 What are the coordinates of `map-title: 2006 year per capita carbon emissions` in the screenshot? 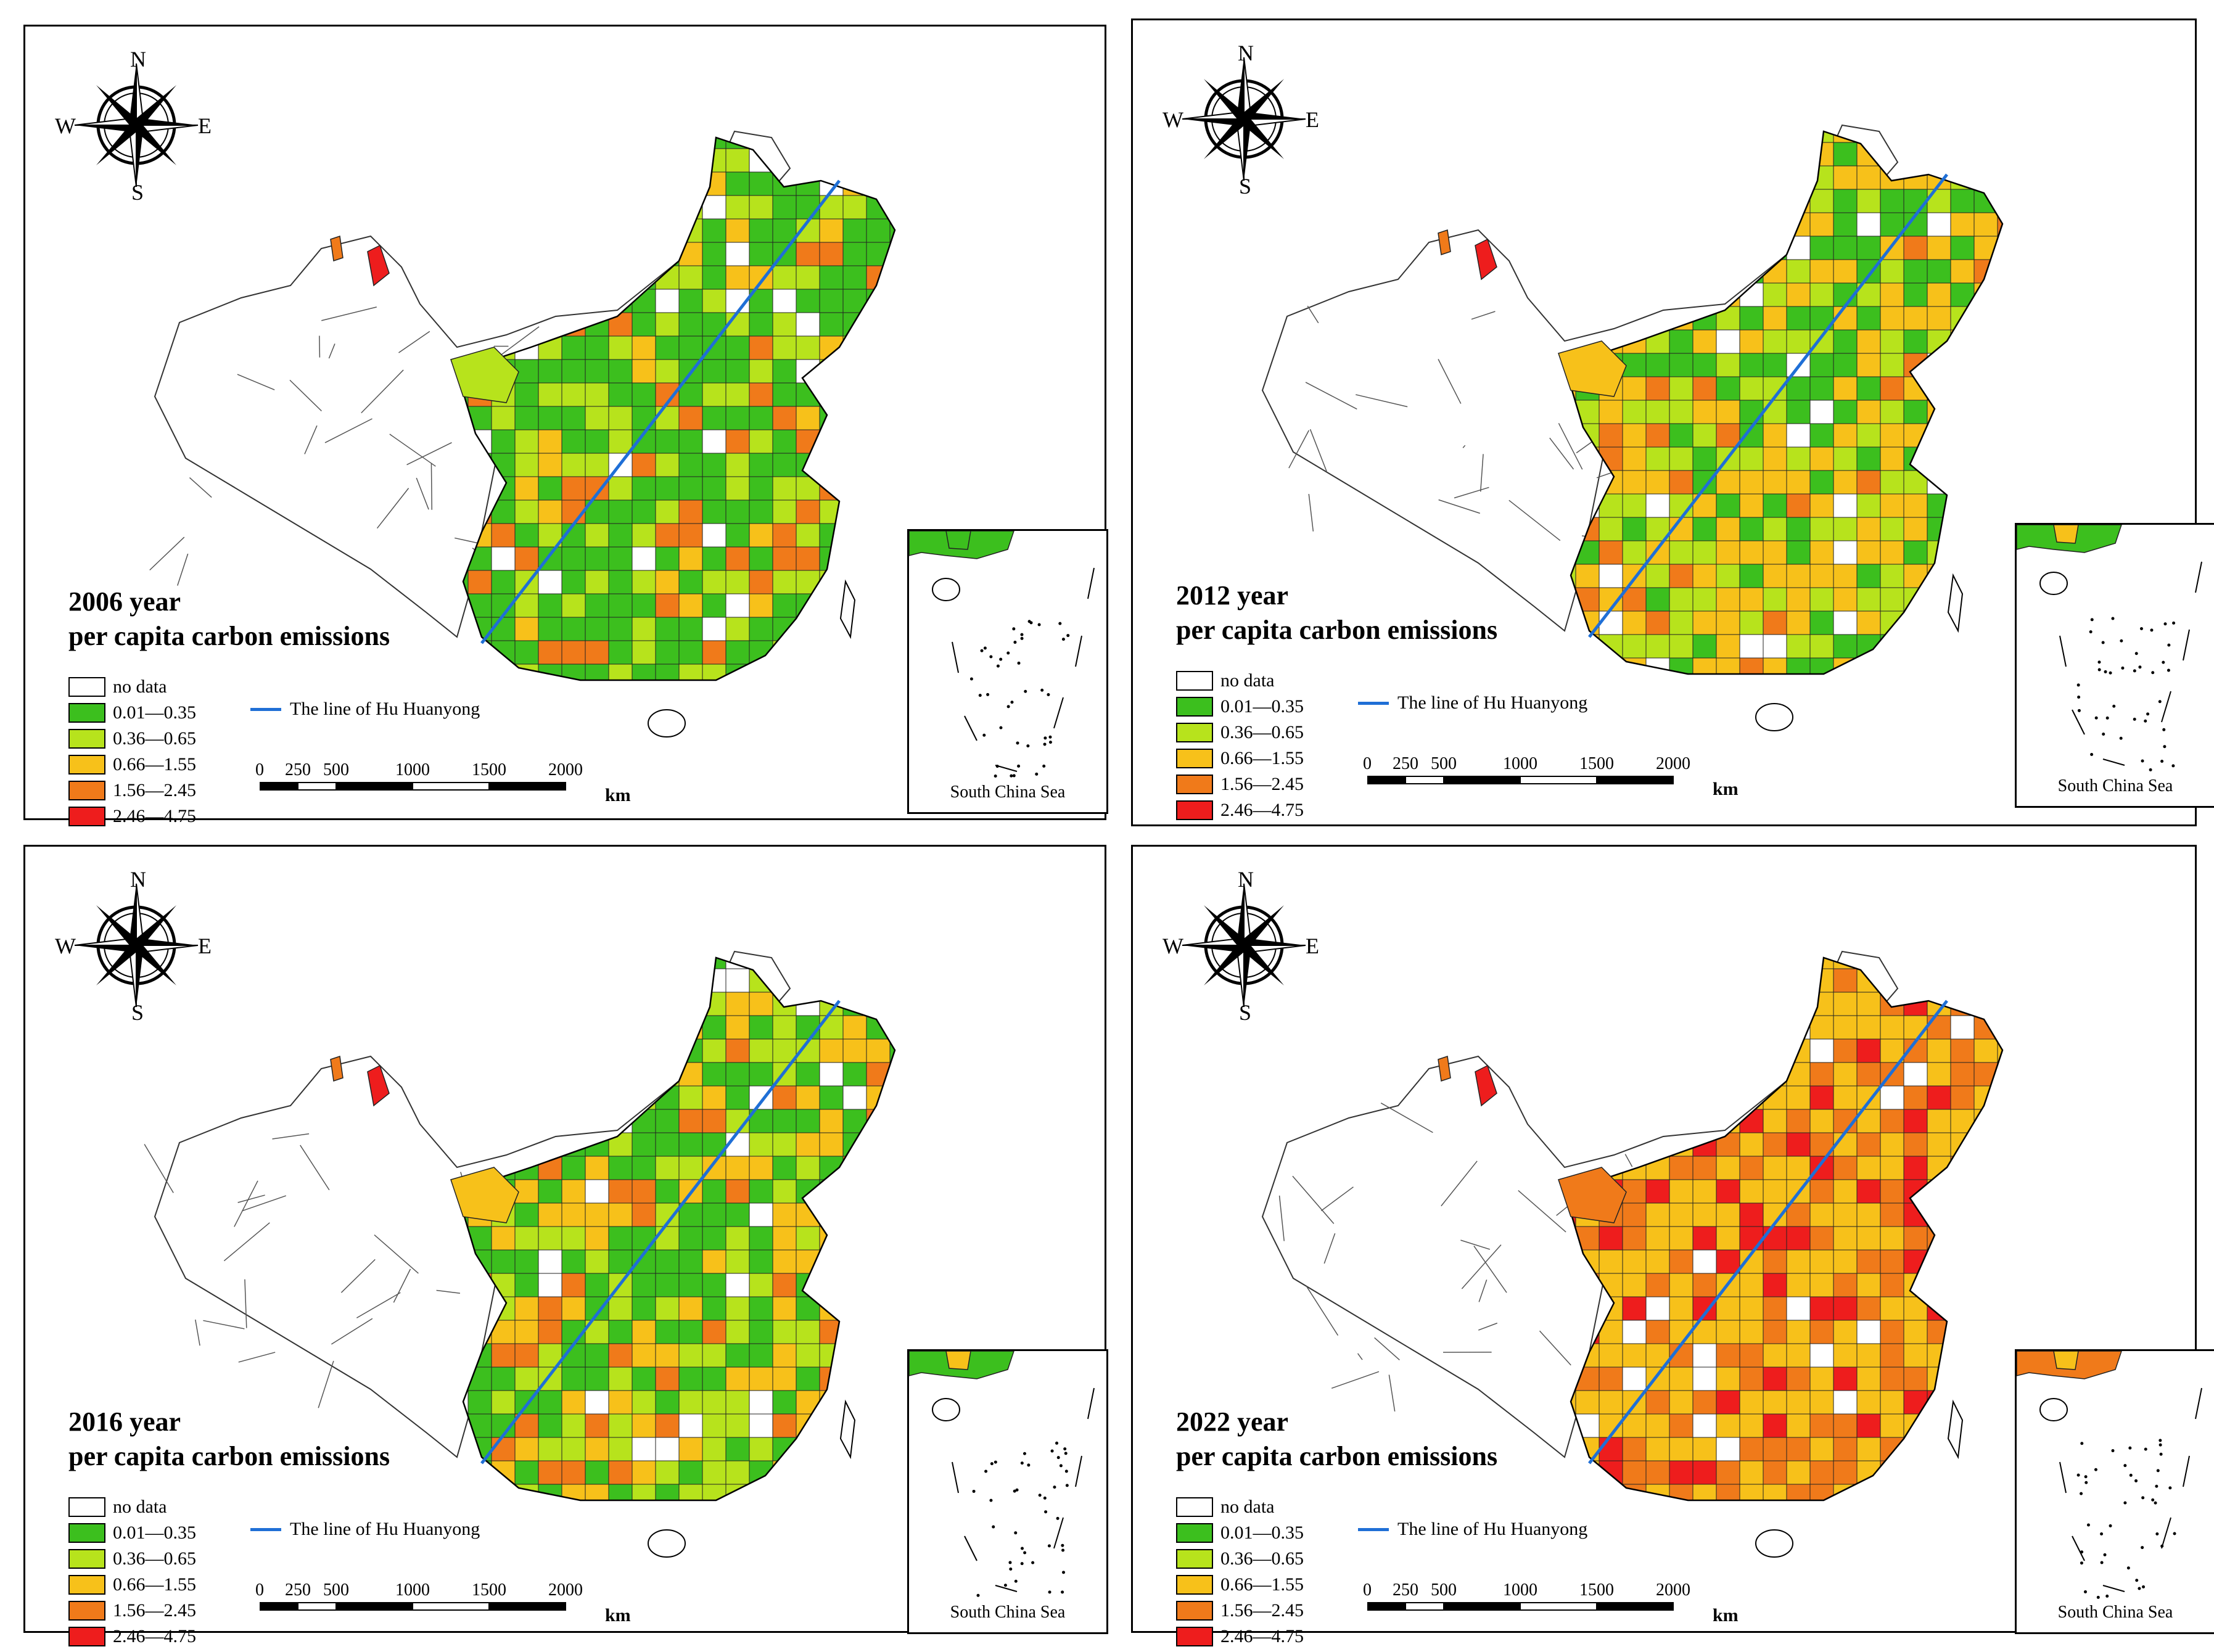 It's located at (229, 619).